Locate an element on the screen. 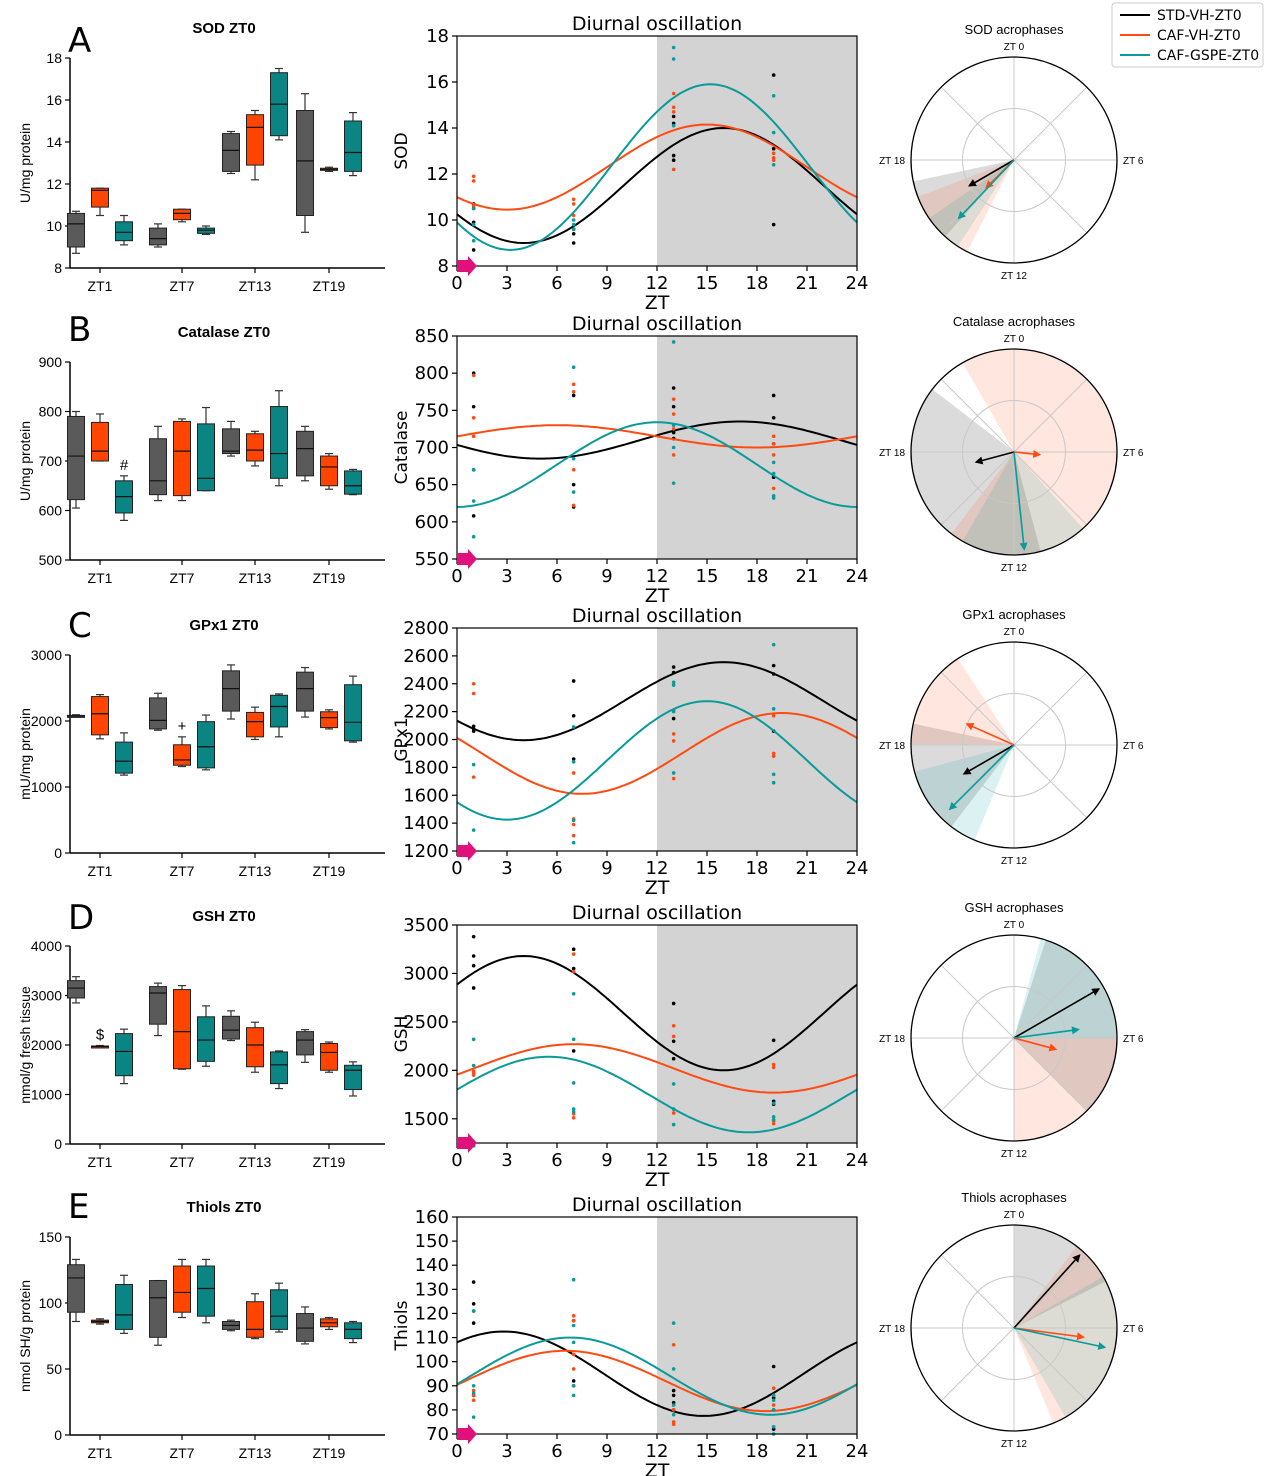 The image size is (1266, 1476). oscillation-e-ytick-label: 120 is located at coordinates (432, 1313).